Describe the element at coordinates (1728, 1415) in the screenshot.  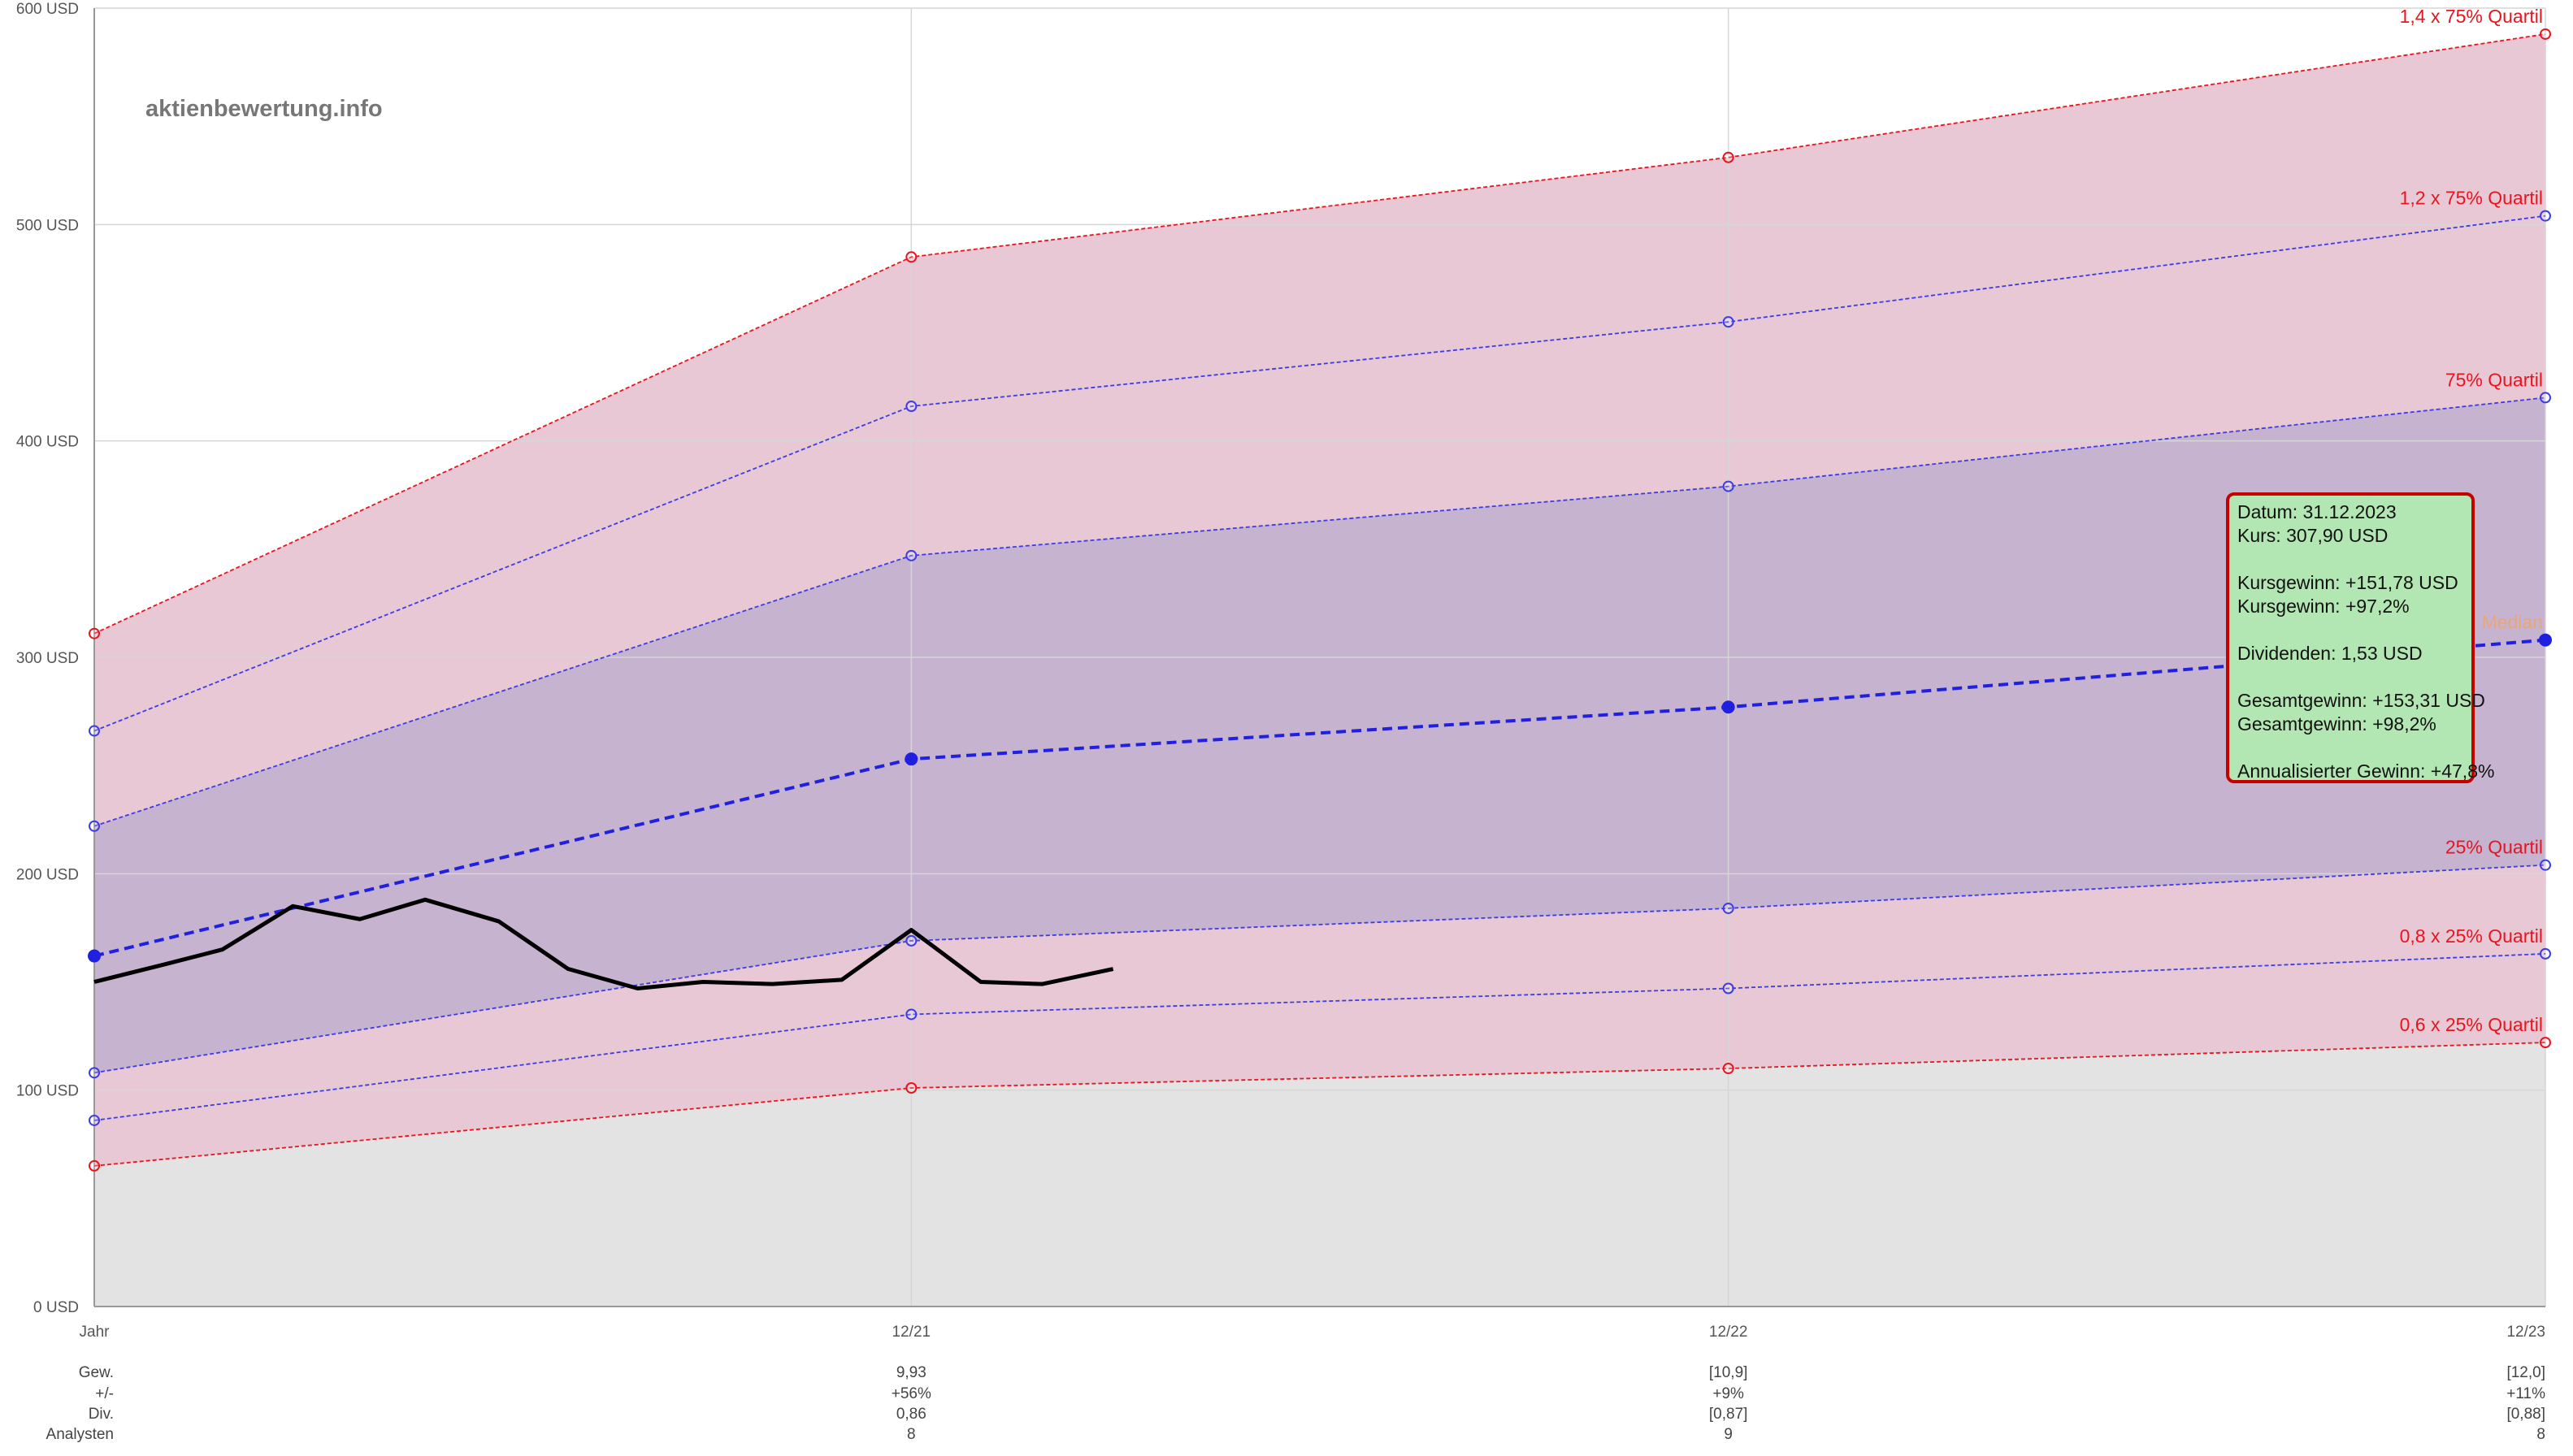
I see `table-cell: [0,87]` at that location.